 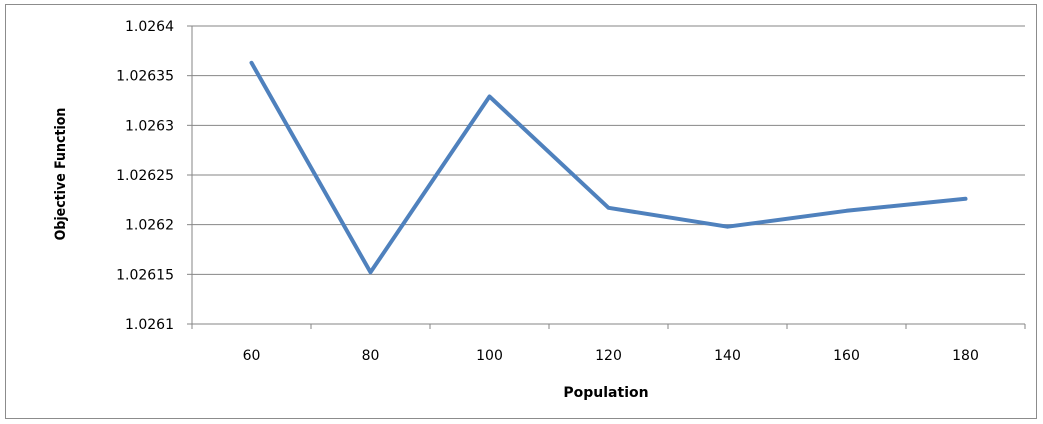 I want to click on x-tick-label: 160, so click(x=846, y=356).